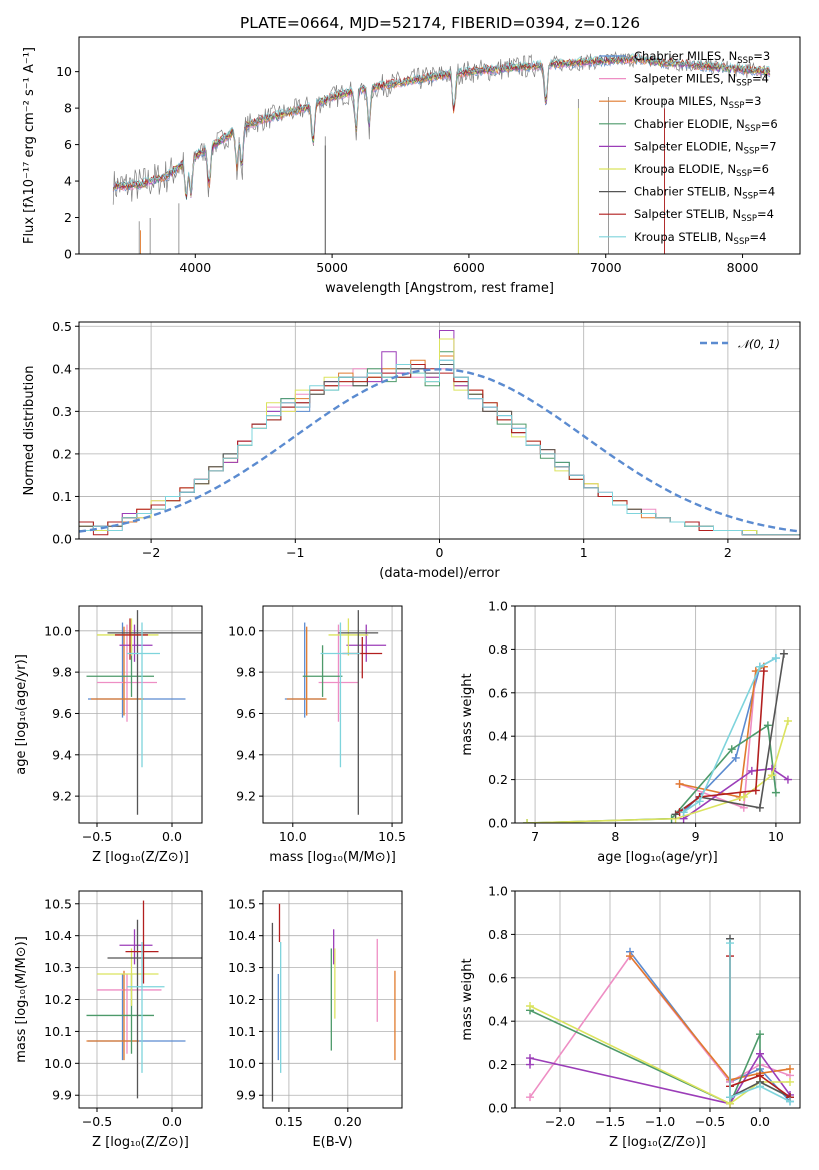 This screenshot has height=1170, width=819. I want to click on legend-series-name: Chabrier ELODIE, so click(681, 124).